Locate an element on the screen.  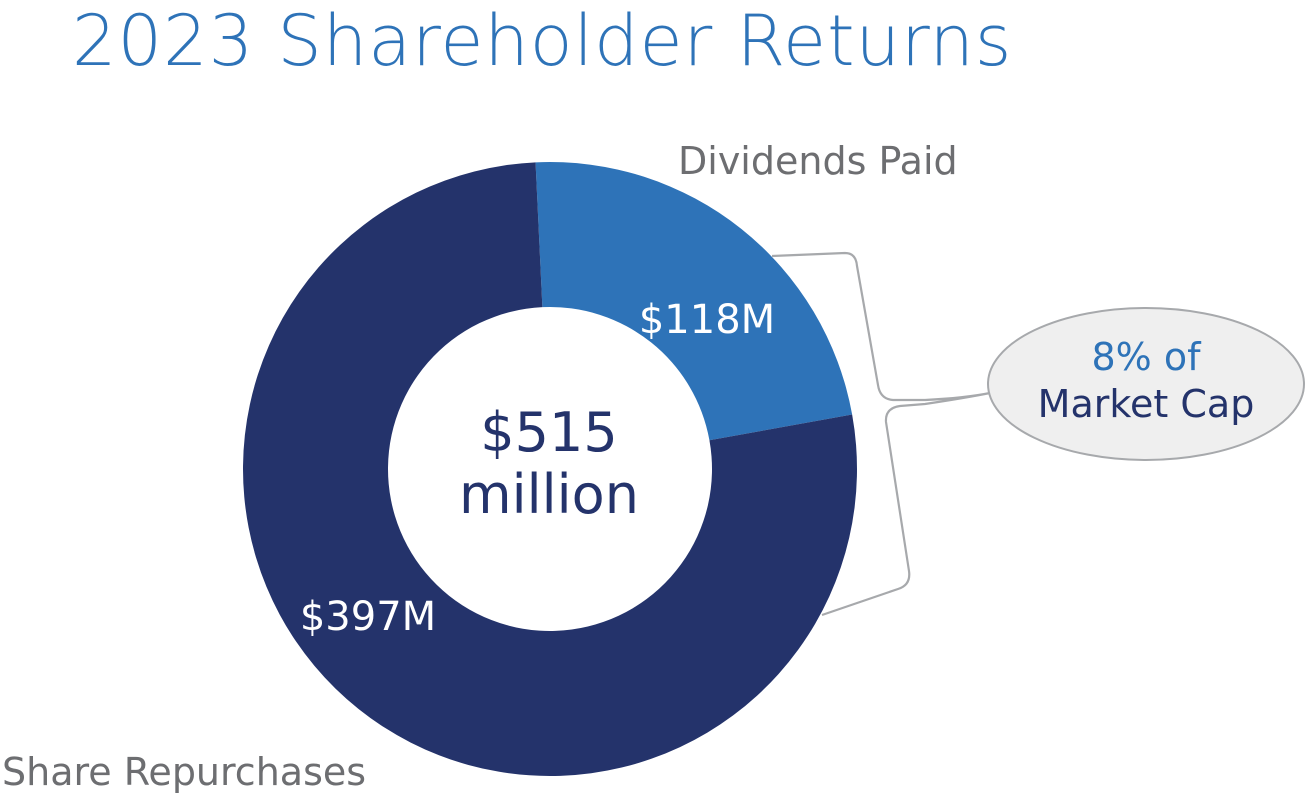
center-total-line1: $515 is located at coordinates (548, 432).